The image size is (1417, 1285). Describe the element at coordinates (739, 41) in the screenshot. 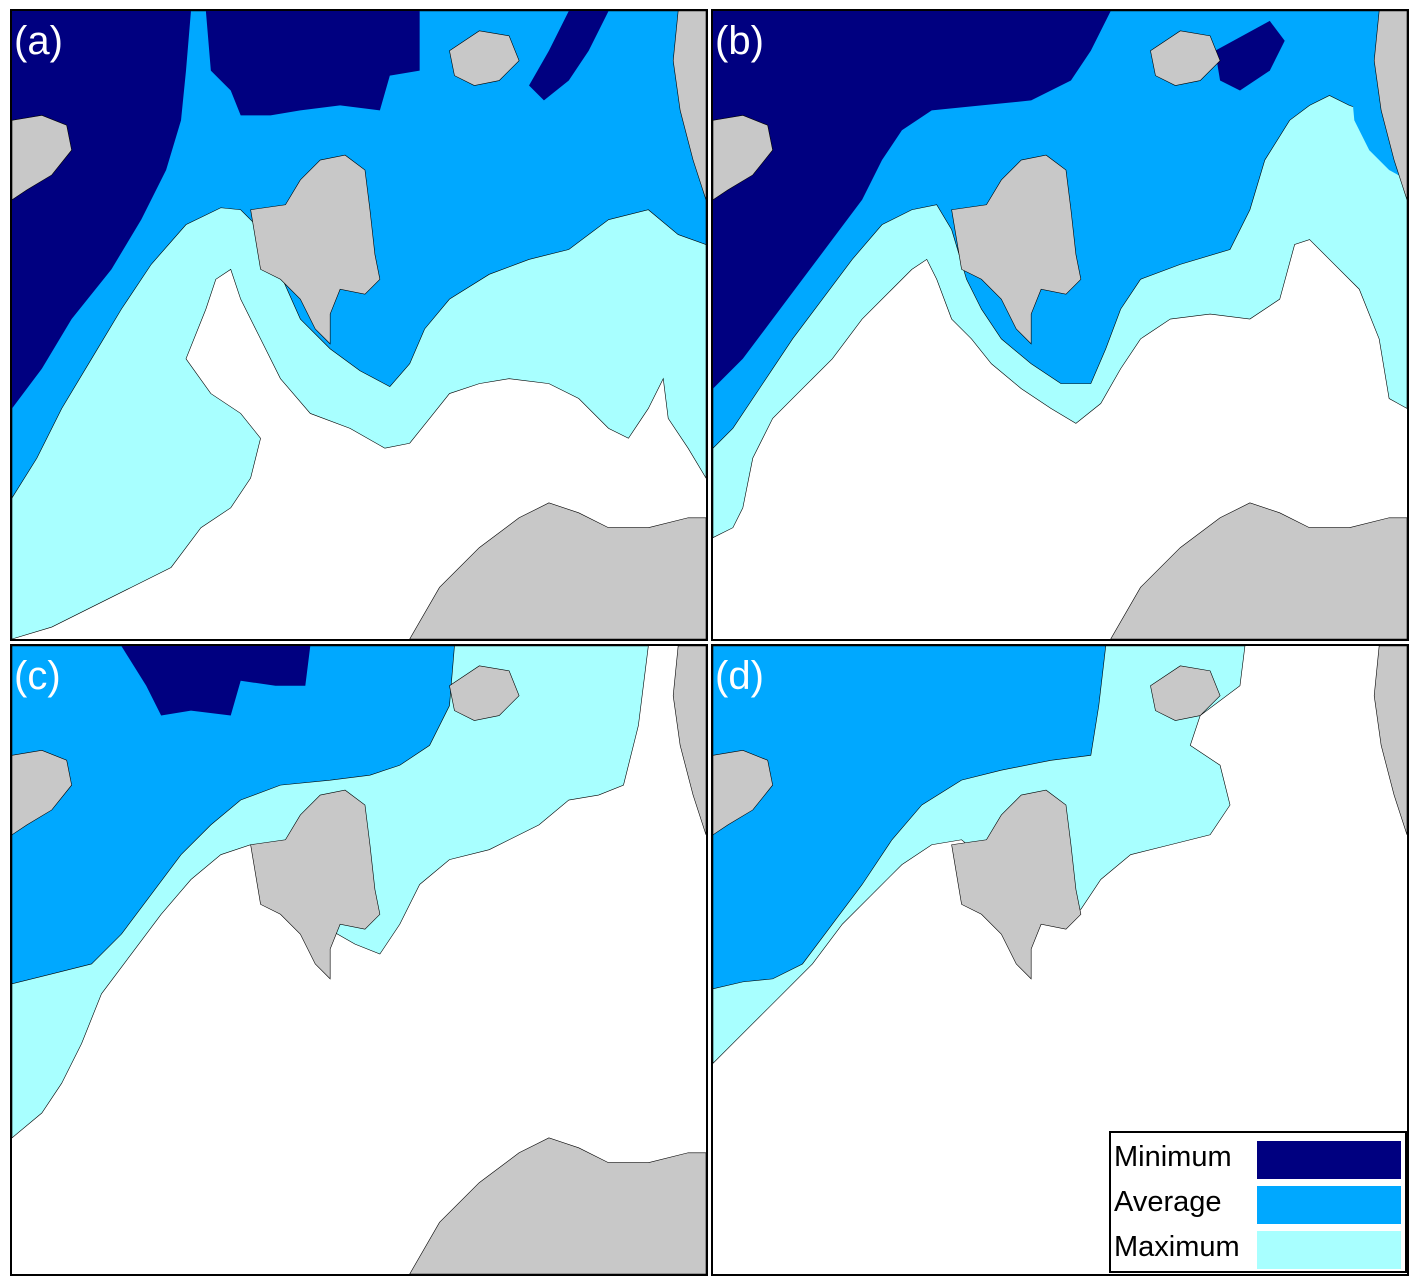

I see `panel-label-b: (b)` at that location.